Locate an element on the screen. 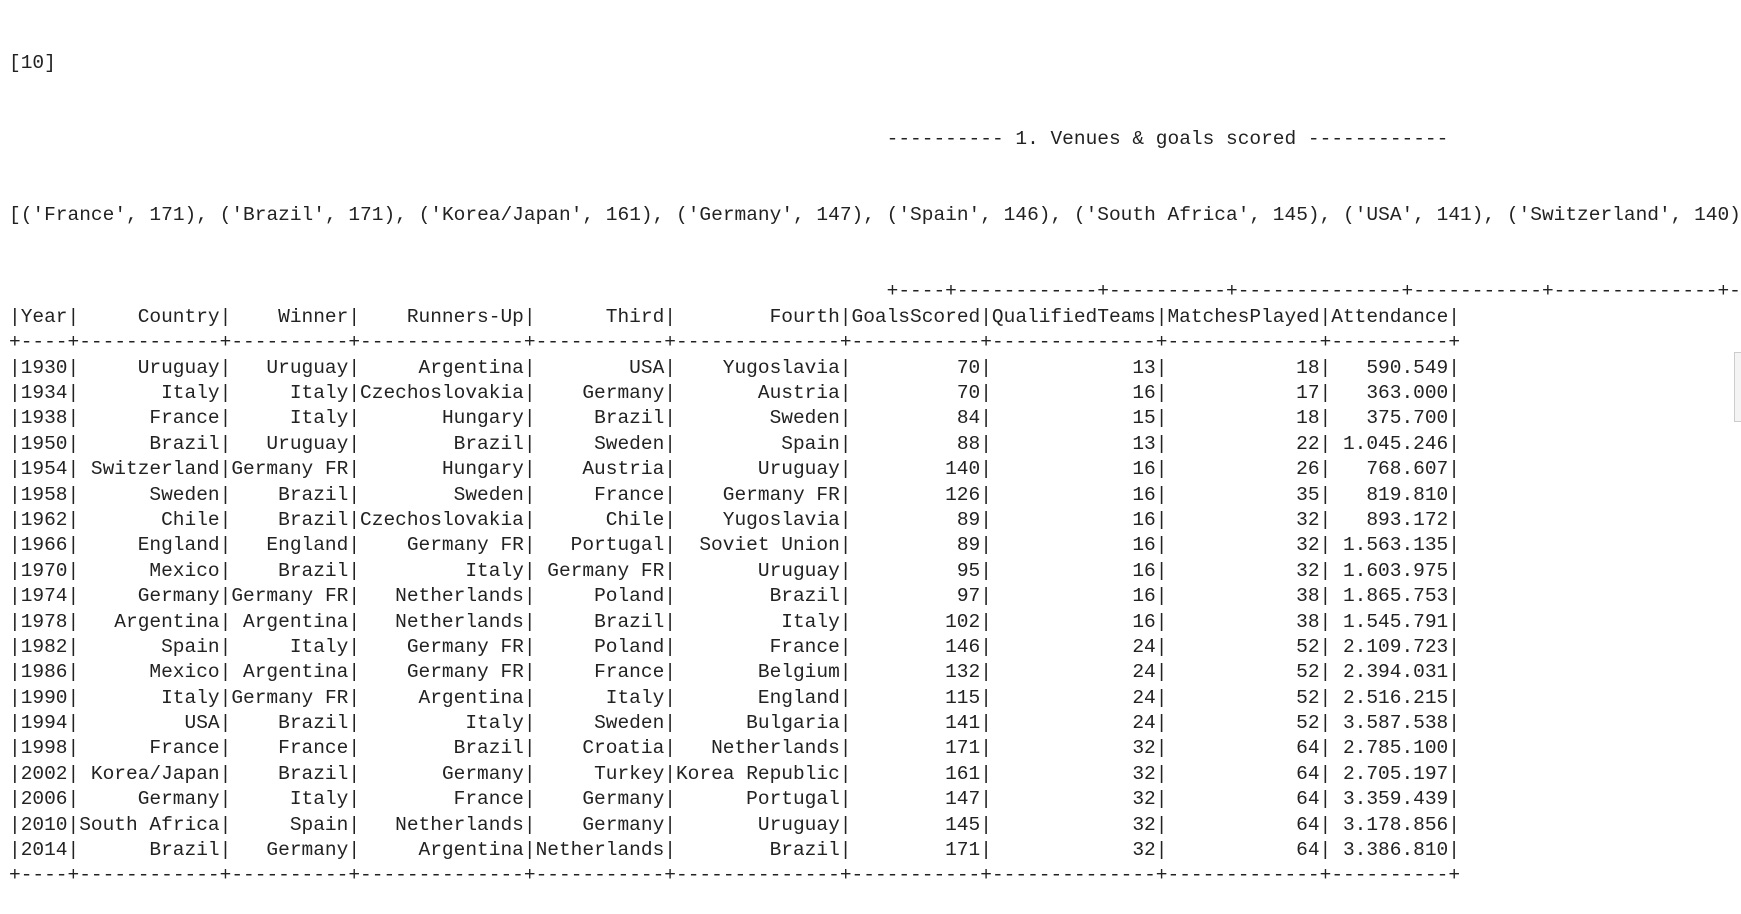 Image resolution: width=1741 pixels, height=914 pixels. table-cell: MatchesPlayed is located at coordinates (1243, 316).